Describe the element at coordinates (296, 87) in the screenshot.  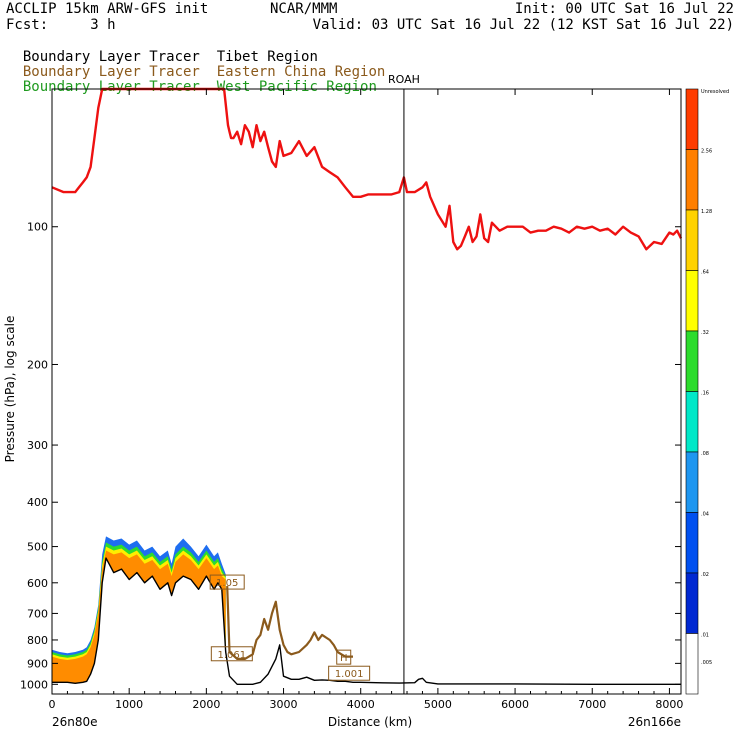
I see `legend-west-pacific-region: West Pacific Region` at that location.